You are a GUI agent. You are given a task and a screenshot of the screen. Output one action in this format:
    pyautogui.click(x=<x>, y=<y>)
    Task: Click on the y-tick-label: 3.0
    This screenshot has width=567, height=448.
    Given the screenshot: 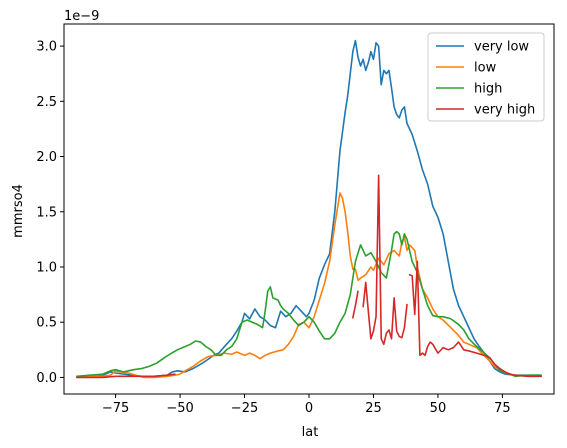 What is the action you would take?
    pyautogui.click(x=46, y=47)
    